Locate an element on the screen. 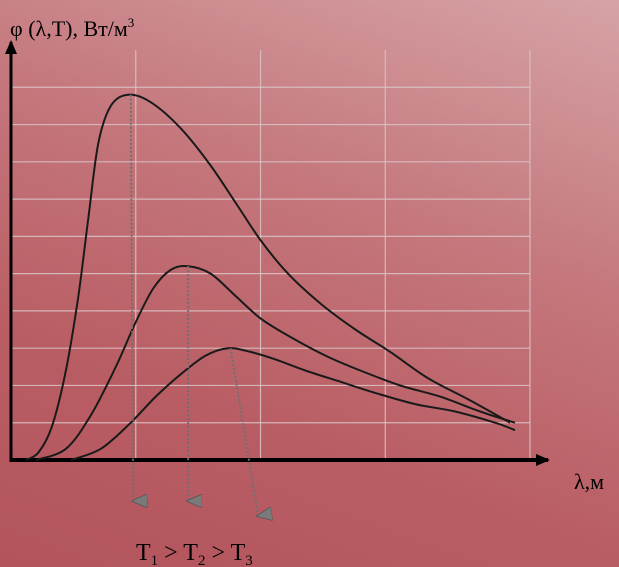 The image size is (619, 567). relation-operator-1: > is located at coordinates (171, 553).